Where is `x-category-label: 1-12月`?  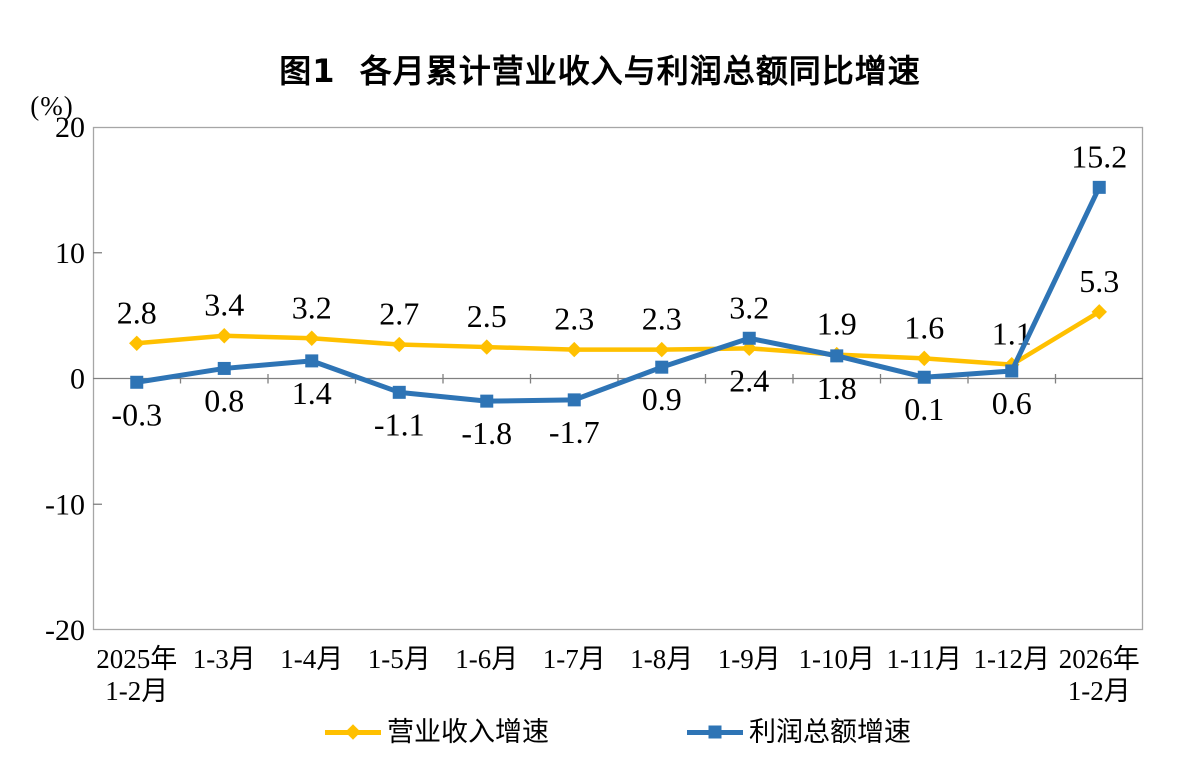
x-category-label: 1-12月 is located at coordinates (1012, 659).